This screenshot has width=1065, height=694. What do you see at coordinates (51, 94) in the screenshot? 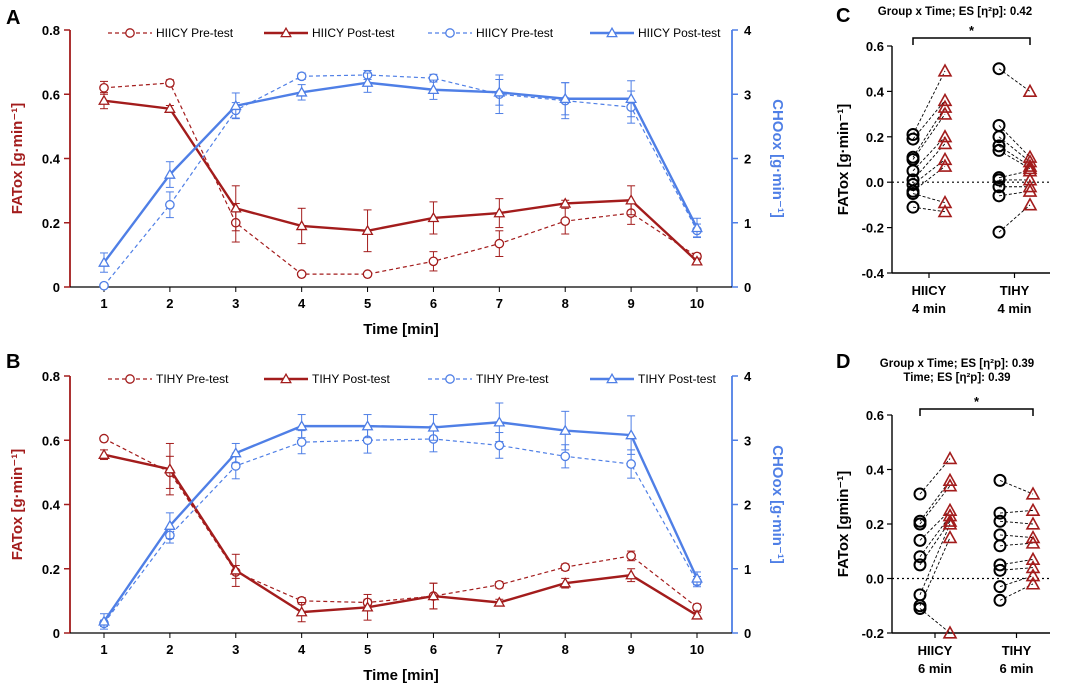
I see `left-tick-label: 0.6` at bounding box center [51, 94].